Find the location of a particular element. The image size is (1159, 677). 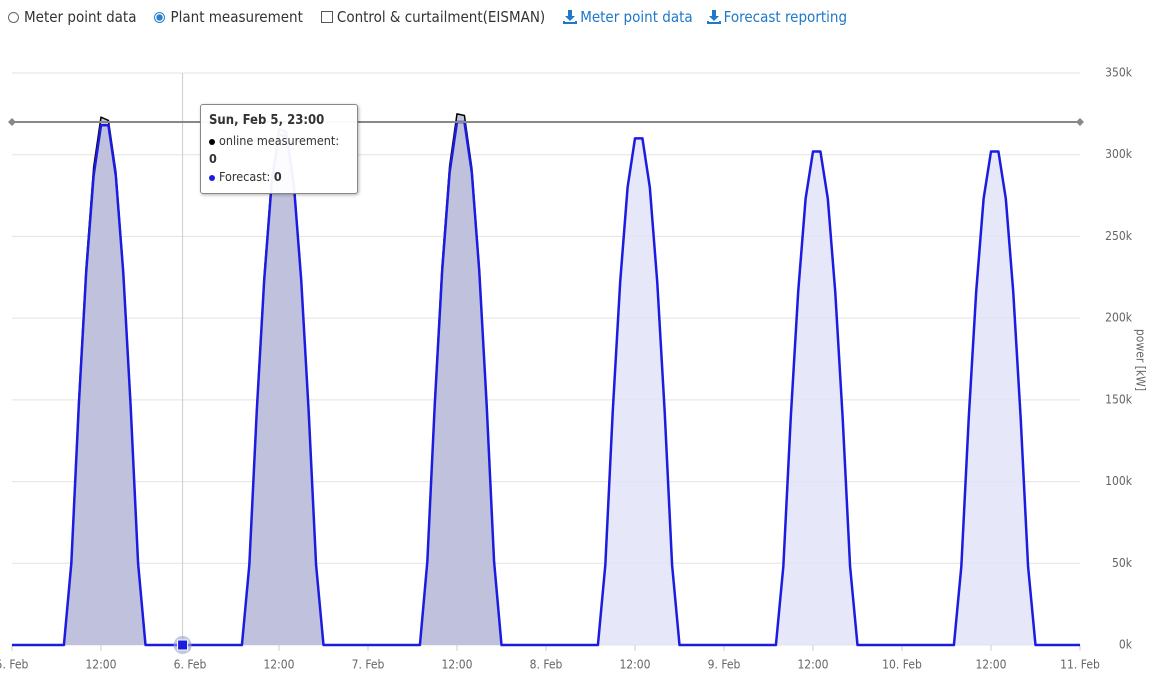

y-tick-label: 100k is located at coordinates (1119, 481).